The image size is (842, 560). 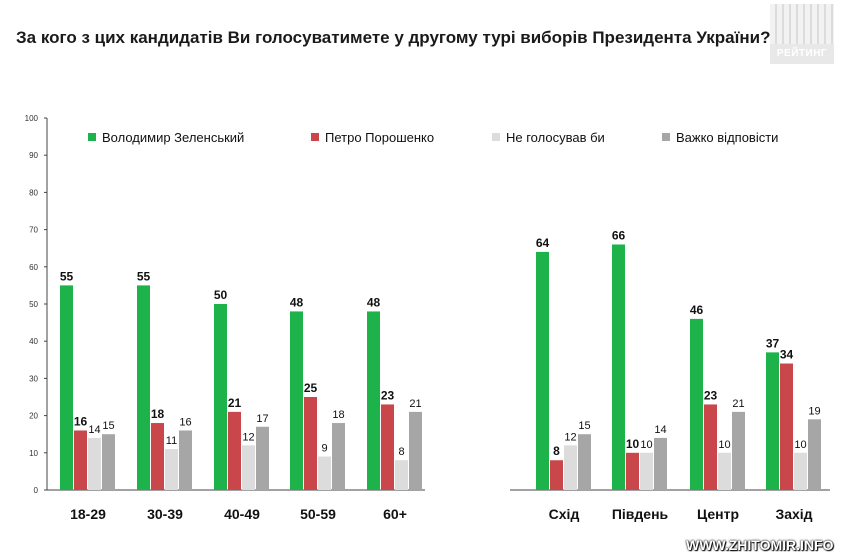 What do you see at coordinates (387, 447) in the screenshot?
I see `bar-2-60+` at bounding box center [387, 447].